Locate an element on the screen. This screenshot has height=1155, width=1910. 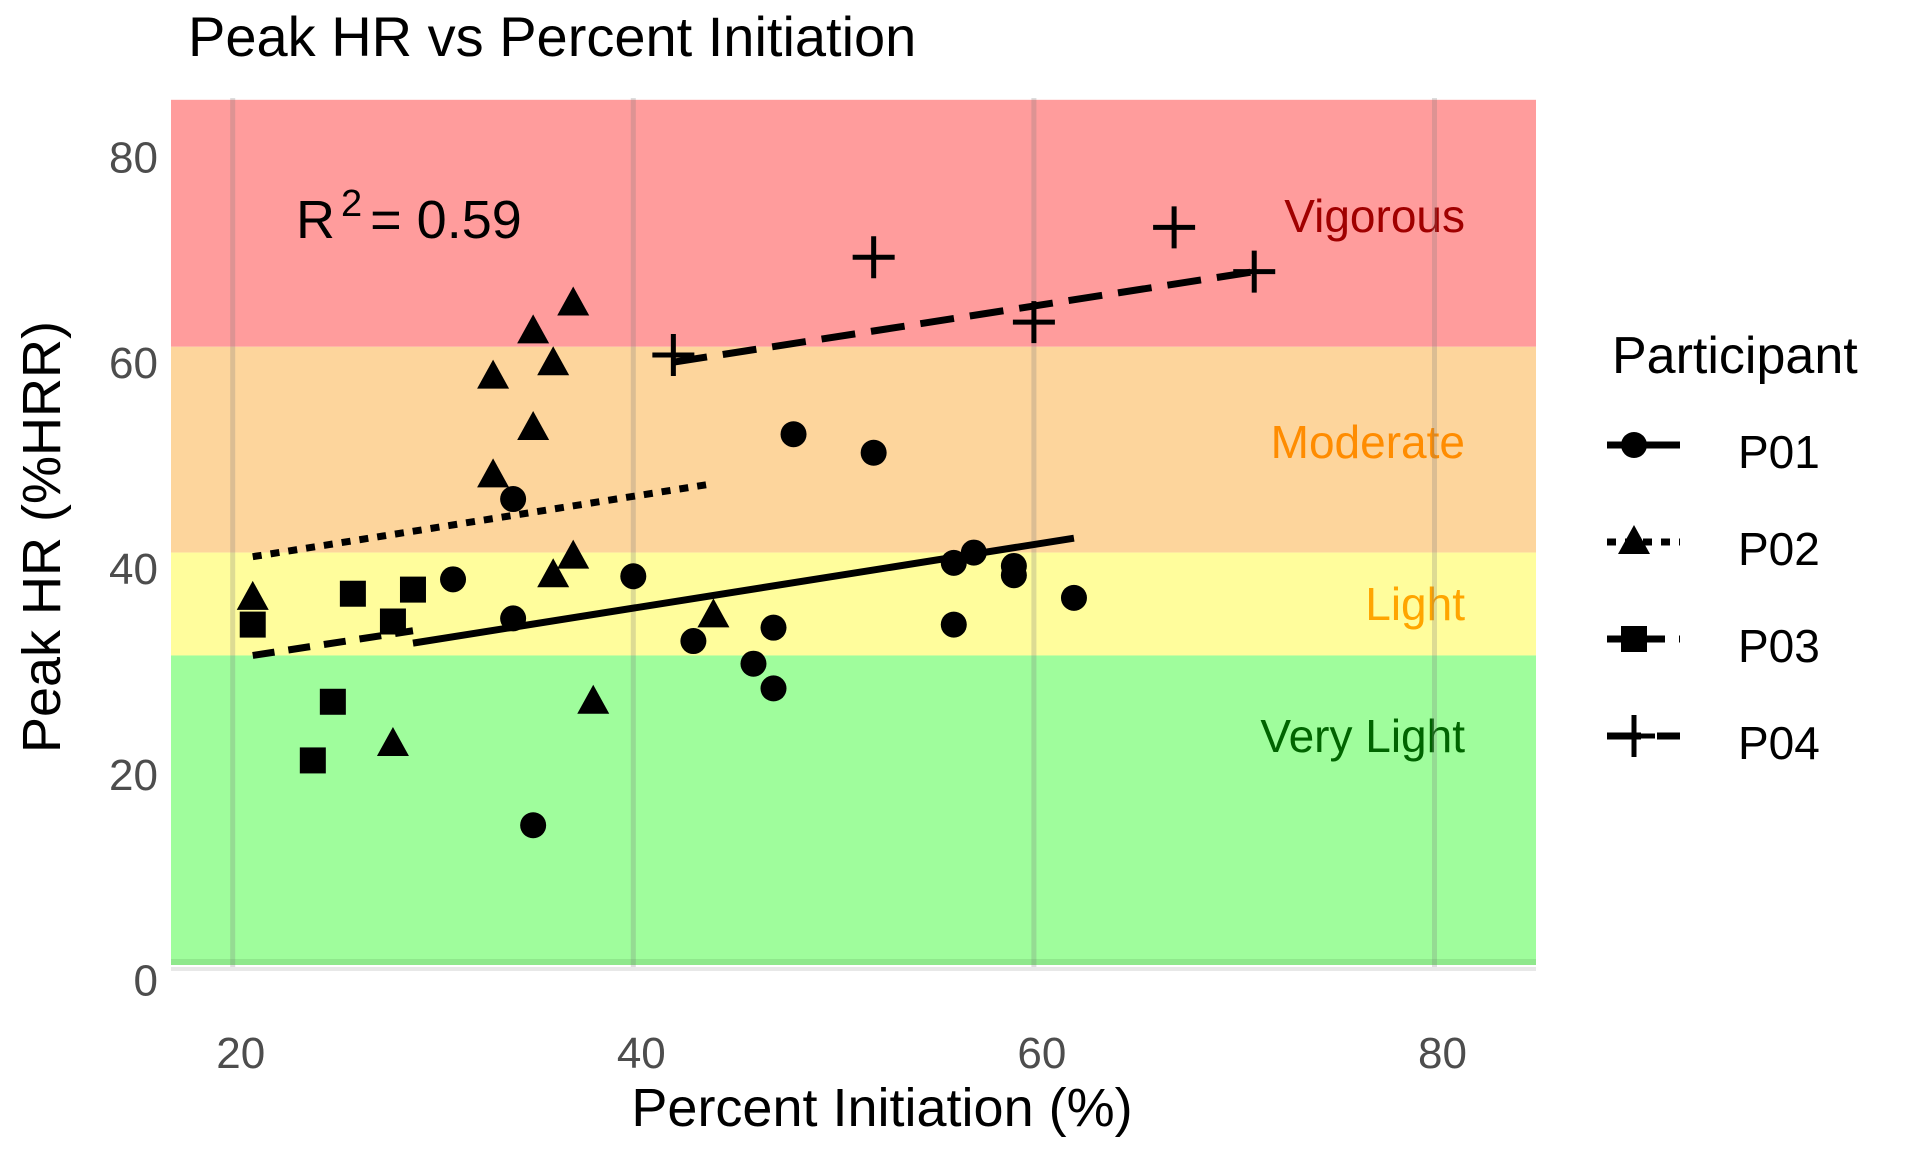
x-axis-label: Percent Initiation (%) is located at coordinates (881, 1108).